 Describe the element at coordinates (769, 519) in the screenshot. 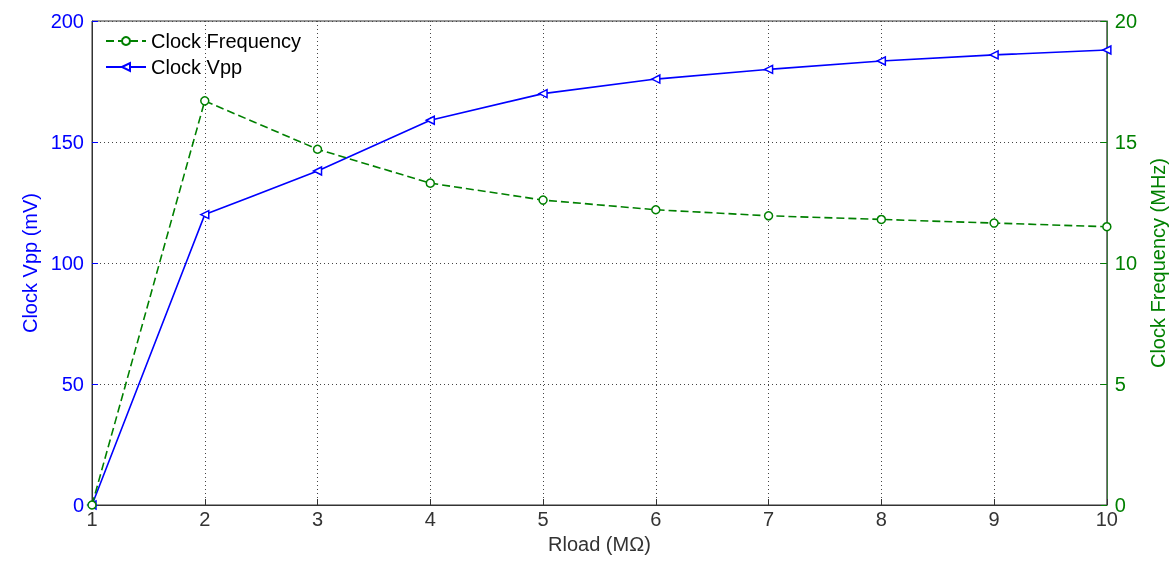

I see `x-tick-label: 7` at that location.